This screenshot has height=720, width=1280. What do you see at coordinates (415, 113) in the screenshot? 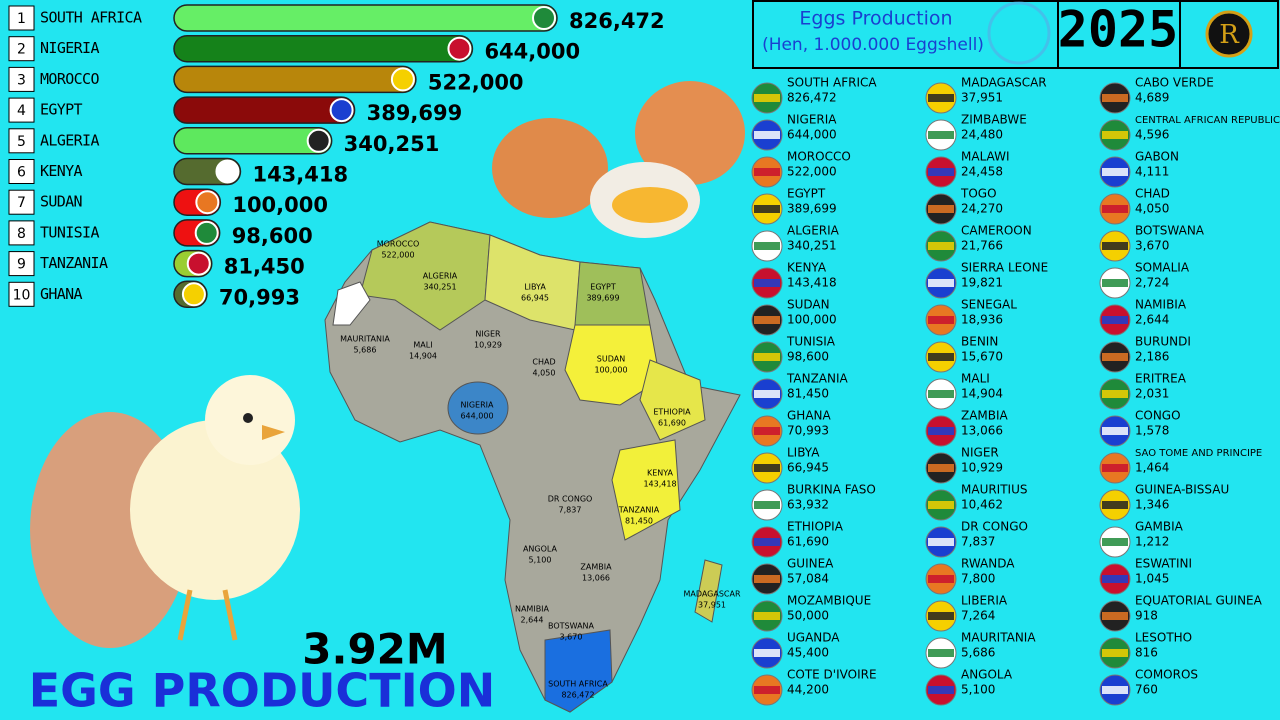
I see `value-label: 389,699` at bounding box center [415, 113].